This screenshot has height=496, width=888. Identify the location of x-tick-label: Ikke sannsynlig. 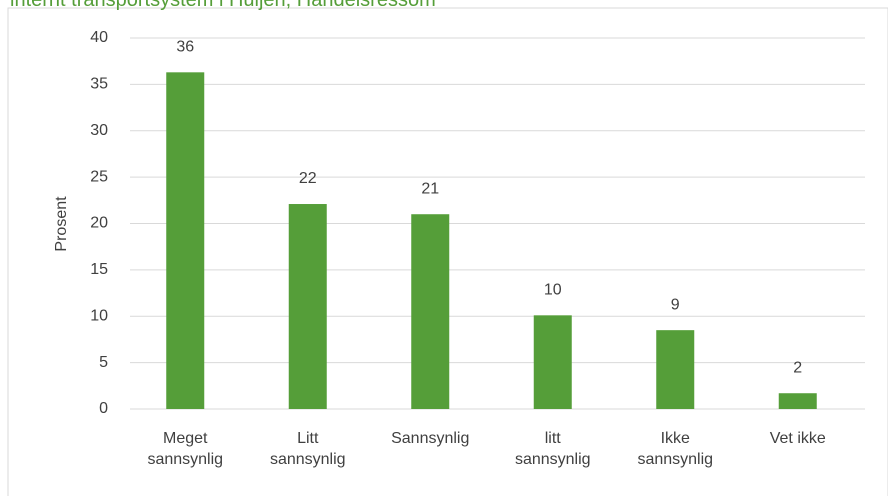
(675, 449).